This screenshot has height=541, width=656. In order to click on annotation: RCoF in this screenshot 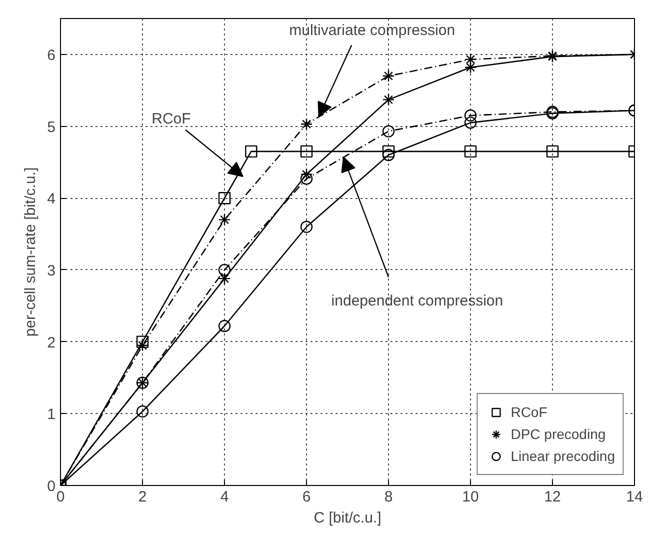, I will do `click(171, 119)`.